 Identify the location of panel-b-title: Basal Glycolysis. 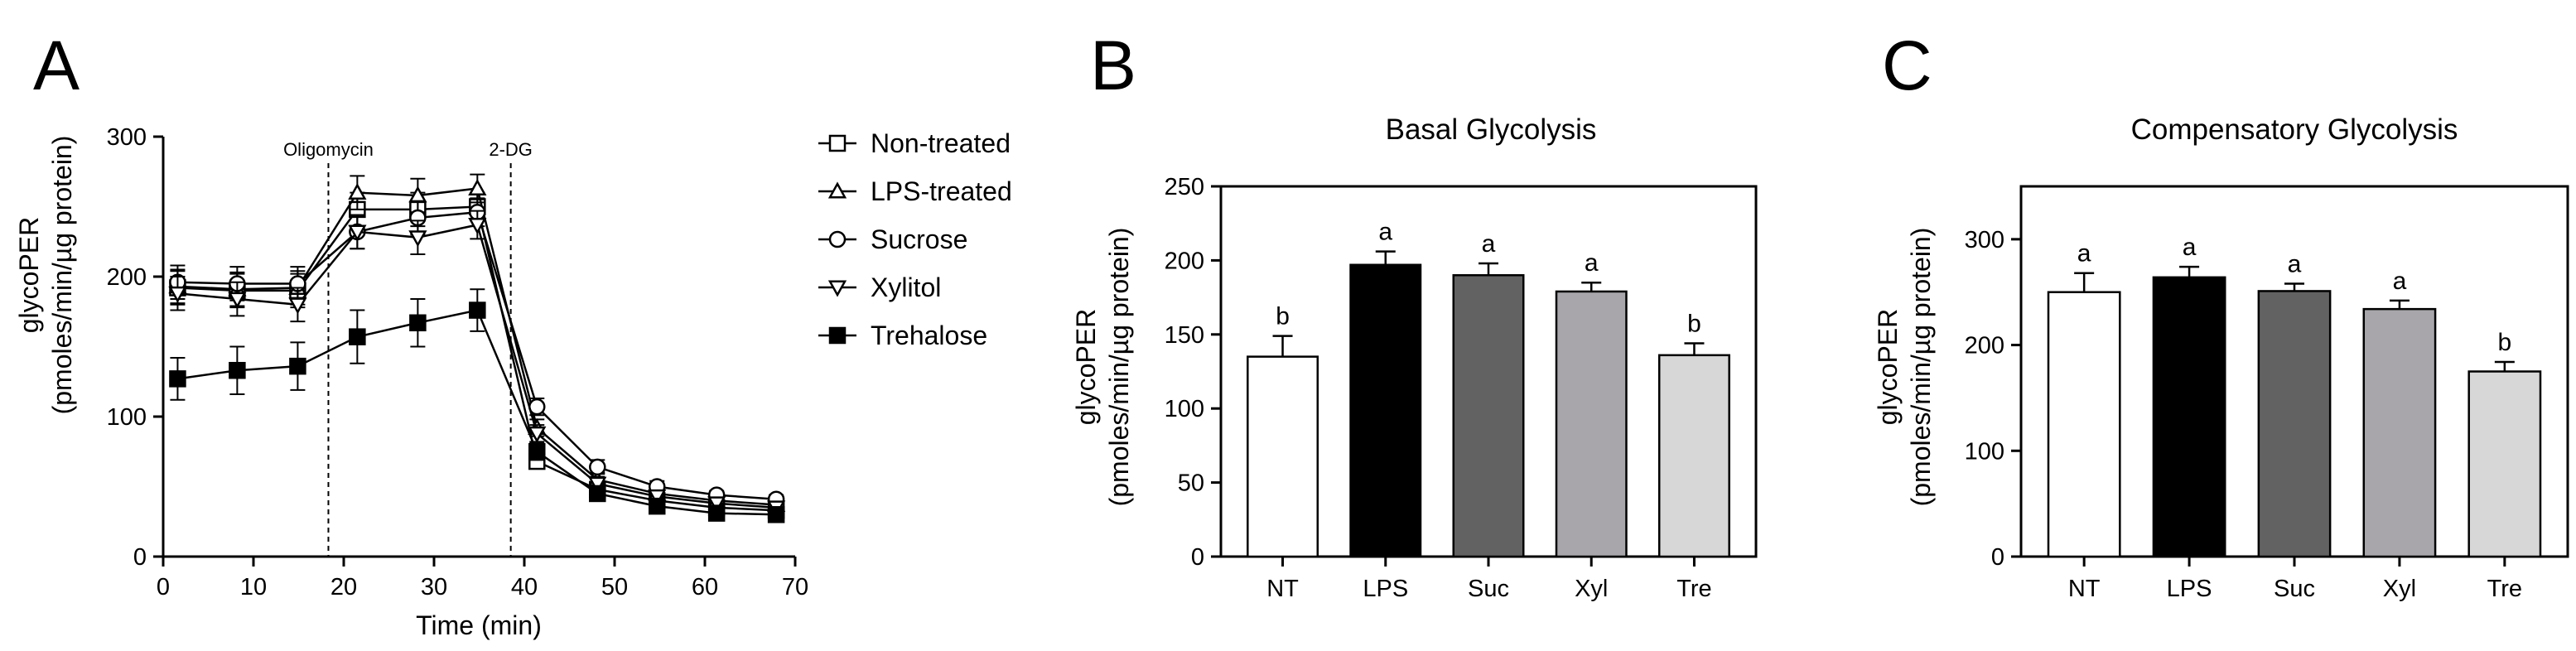
(1491, 129).